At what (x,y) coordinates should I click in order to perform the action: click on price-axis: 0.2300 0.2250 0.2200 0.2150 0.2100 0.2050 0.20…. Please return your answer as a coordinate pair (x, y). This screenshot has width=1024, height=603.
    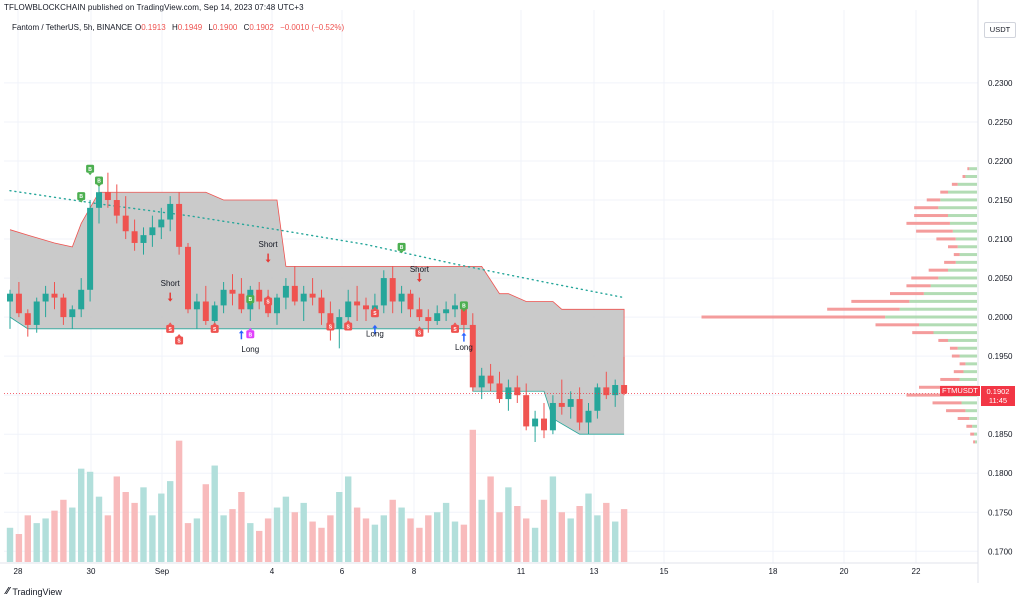
    Looking at the image, I should click on (1000, 317).